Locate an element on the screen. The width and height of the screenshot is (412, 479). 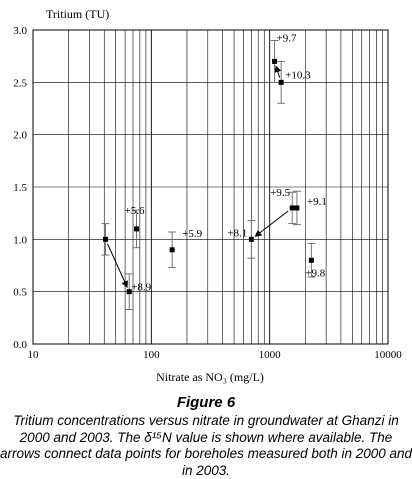
x-tick-label: 10000 is located at coordinates (388, 355).